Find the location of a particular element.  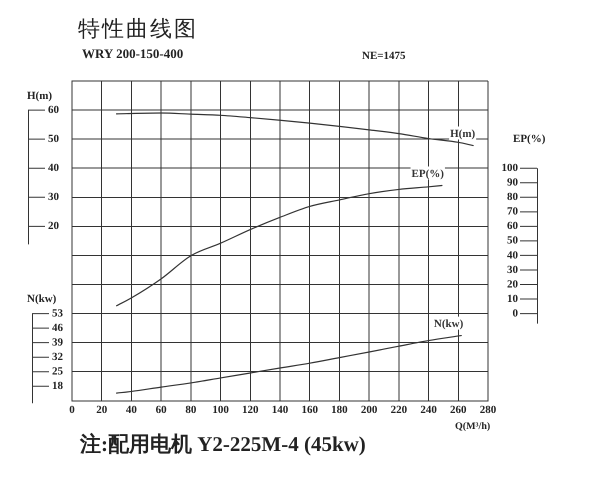

x-tick-label: 240 is located at coordinates (429, 410).